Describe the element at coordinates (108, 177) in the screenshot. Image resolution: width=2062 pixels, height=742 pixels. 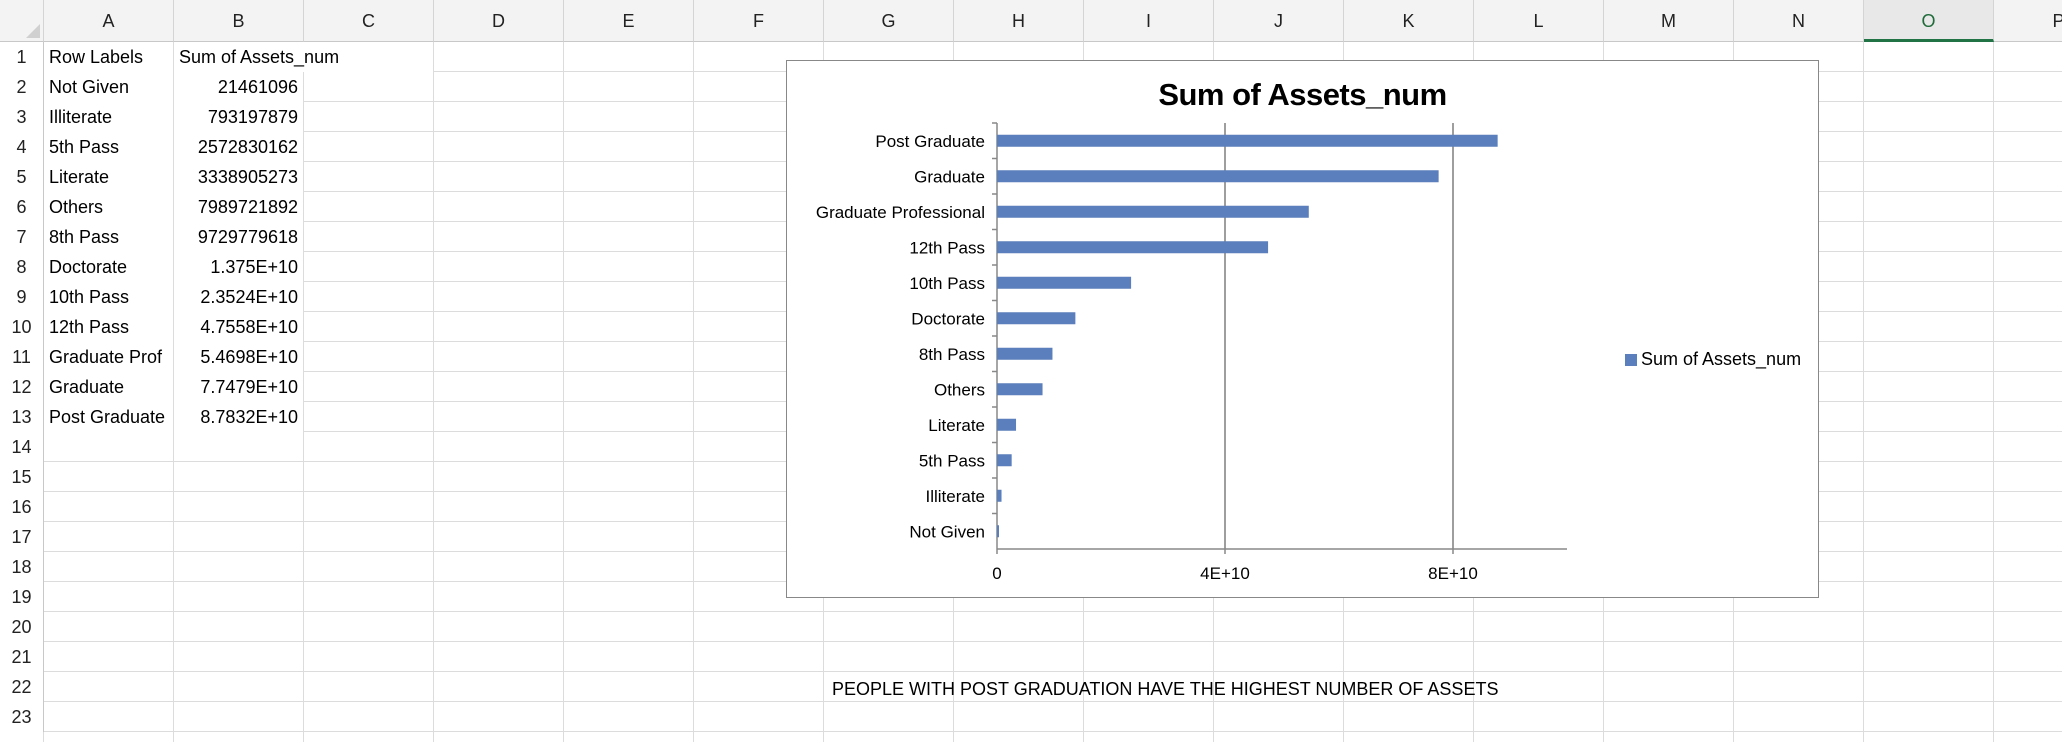
I see `pivot-row-label: Literate` at that location.